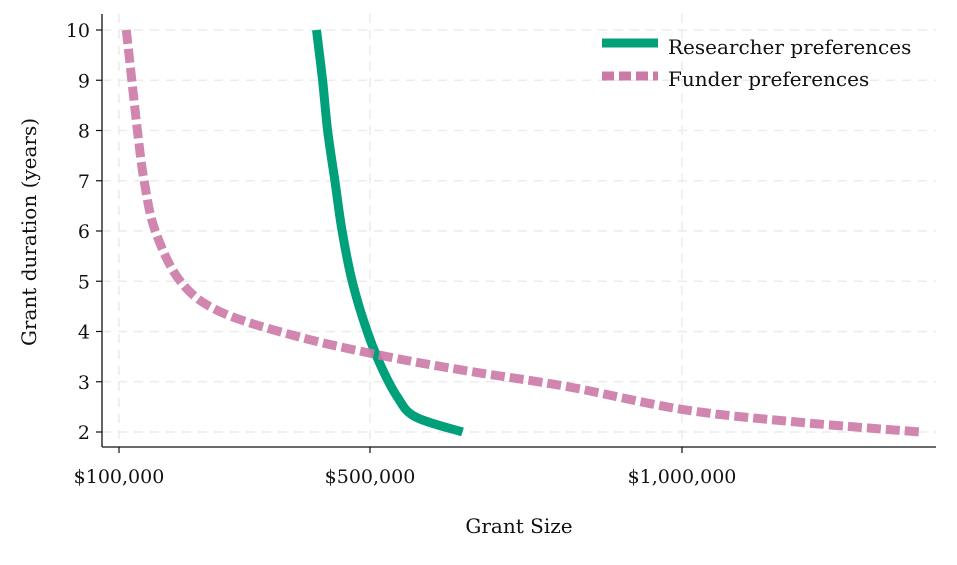 Image resolution: width=957 pixels, height=565 pixels. What do you see at coordinates (84, 383) in the screenshot?
I see `y-tick-label: 3` at bounding box center [84, 383].